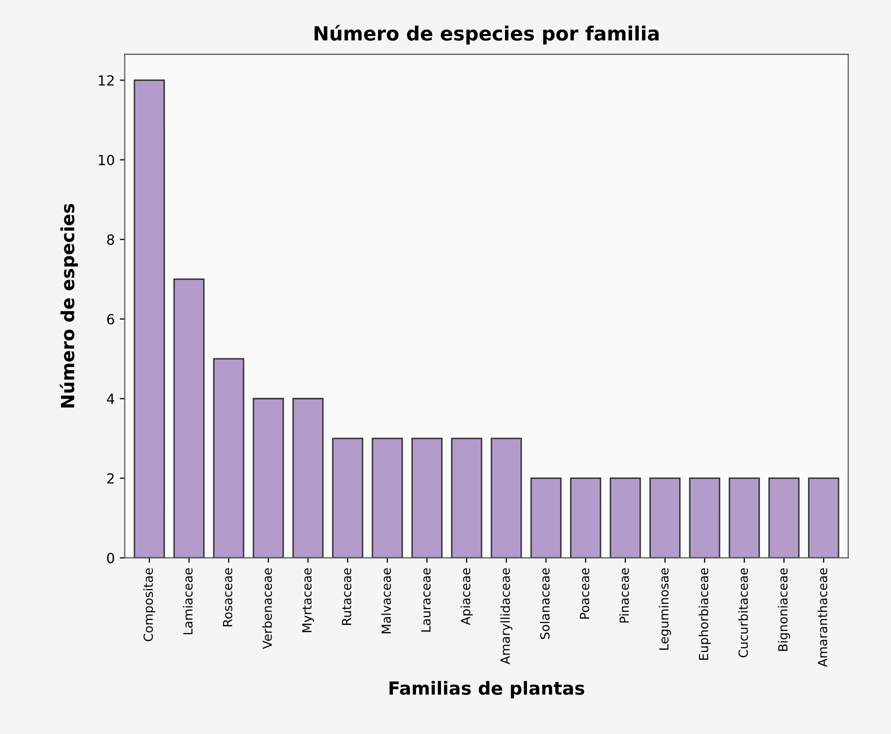  What do you see at coordinates (665, 609) in the screenshot?
I see `x-tick-label: Leguminosae` at bounding box center [665, 609].